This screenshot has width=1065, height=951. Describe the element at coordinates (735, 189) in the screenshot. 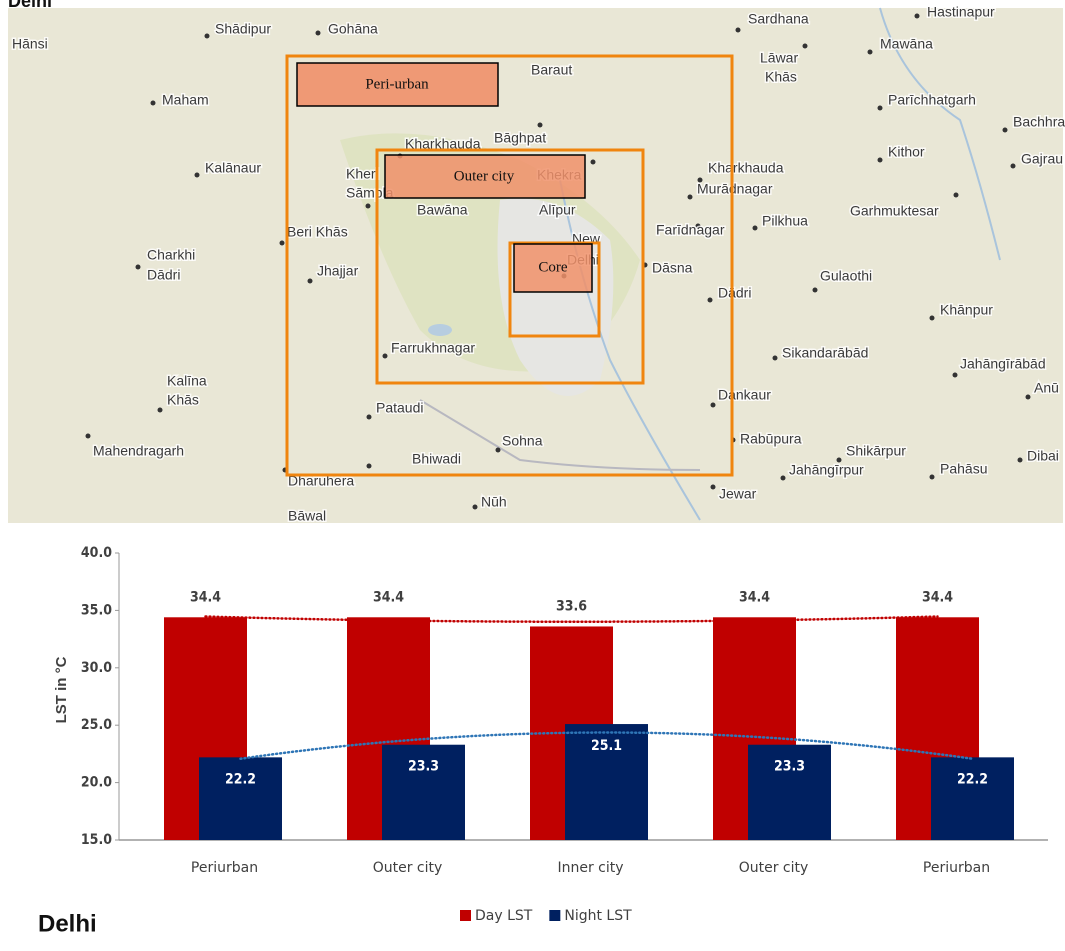

I see `place-label: Murādnagar` at that location.